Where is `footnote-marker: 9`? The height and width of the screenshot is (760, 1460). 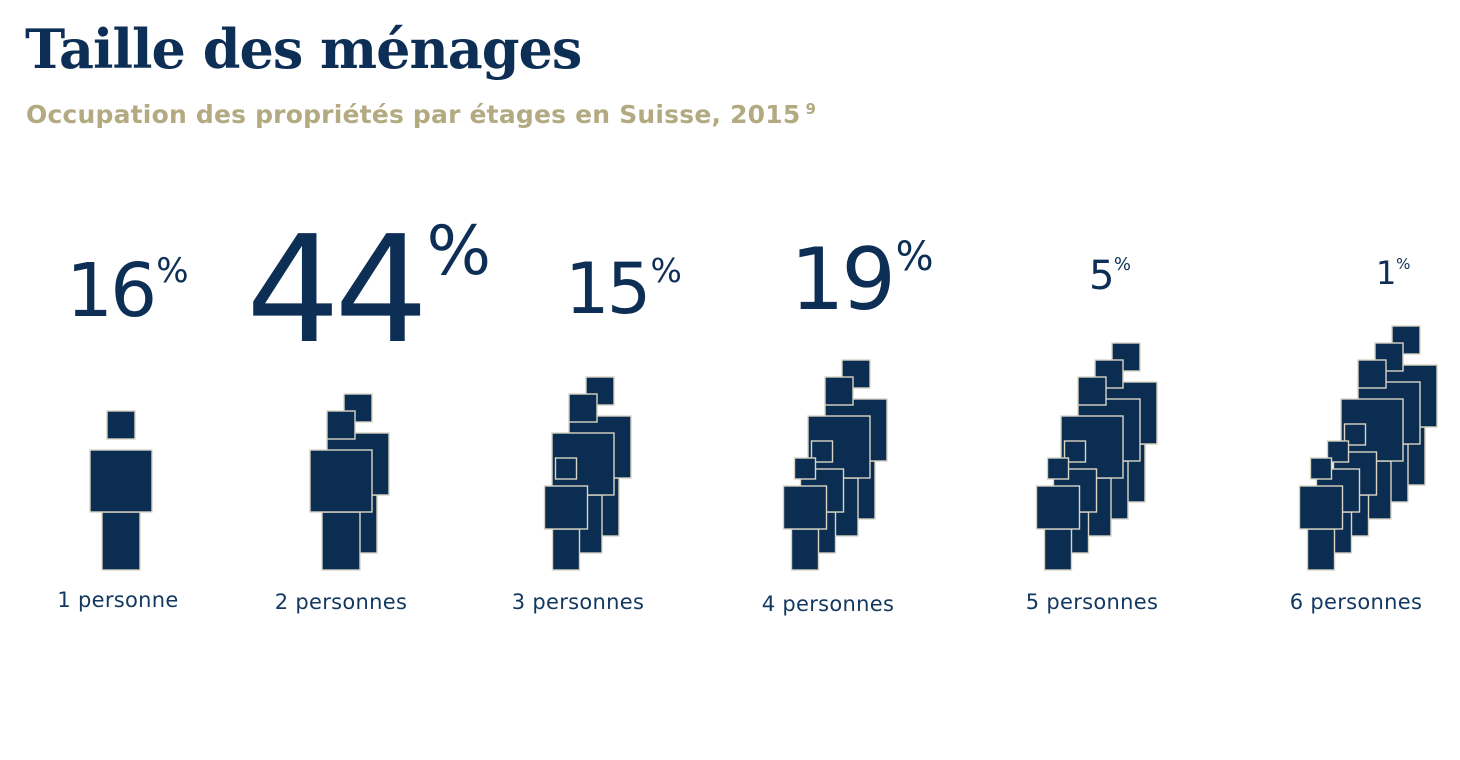
footnote-marker: 9 is located at coordinates (811, 109).